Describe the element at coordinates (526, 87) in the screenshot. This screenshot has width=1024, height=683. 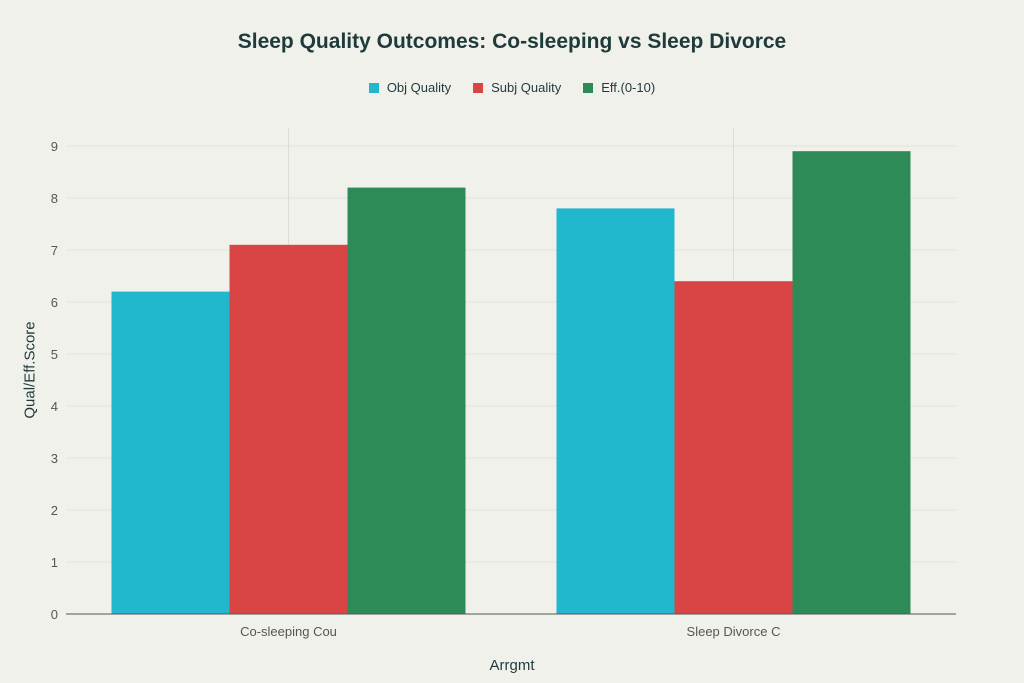
I see `legend-label: Subj Quality` at that location.